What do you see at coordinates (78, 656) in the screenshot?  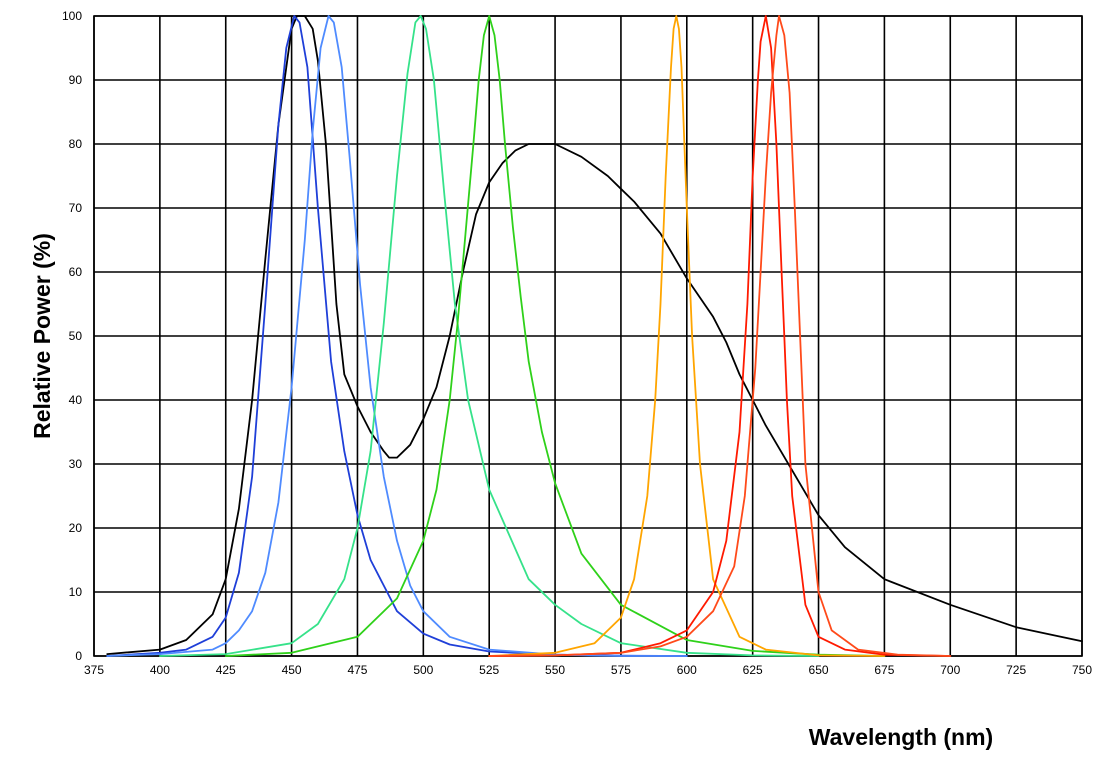 I see `y-tick-label: 0` at bounding box center [78, 656].